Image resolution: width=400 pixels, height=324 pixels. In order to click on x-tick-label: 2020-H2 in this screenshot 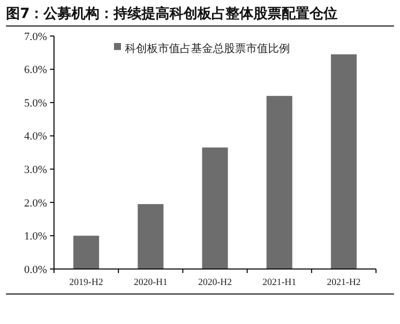, I will do `click(215, 283)`.